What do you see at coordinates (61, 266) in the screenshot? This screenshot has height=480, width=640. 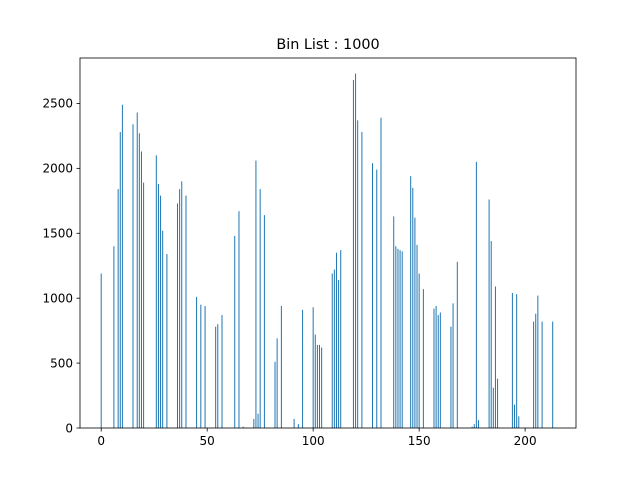 I see `y-axis: 0 500 1000 1500 2000 2500` at bounding box center [61, 266].